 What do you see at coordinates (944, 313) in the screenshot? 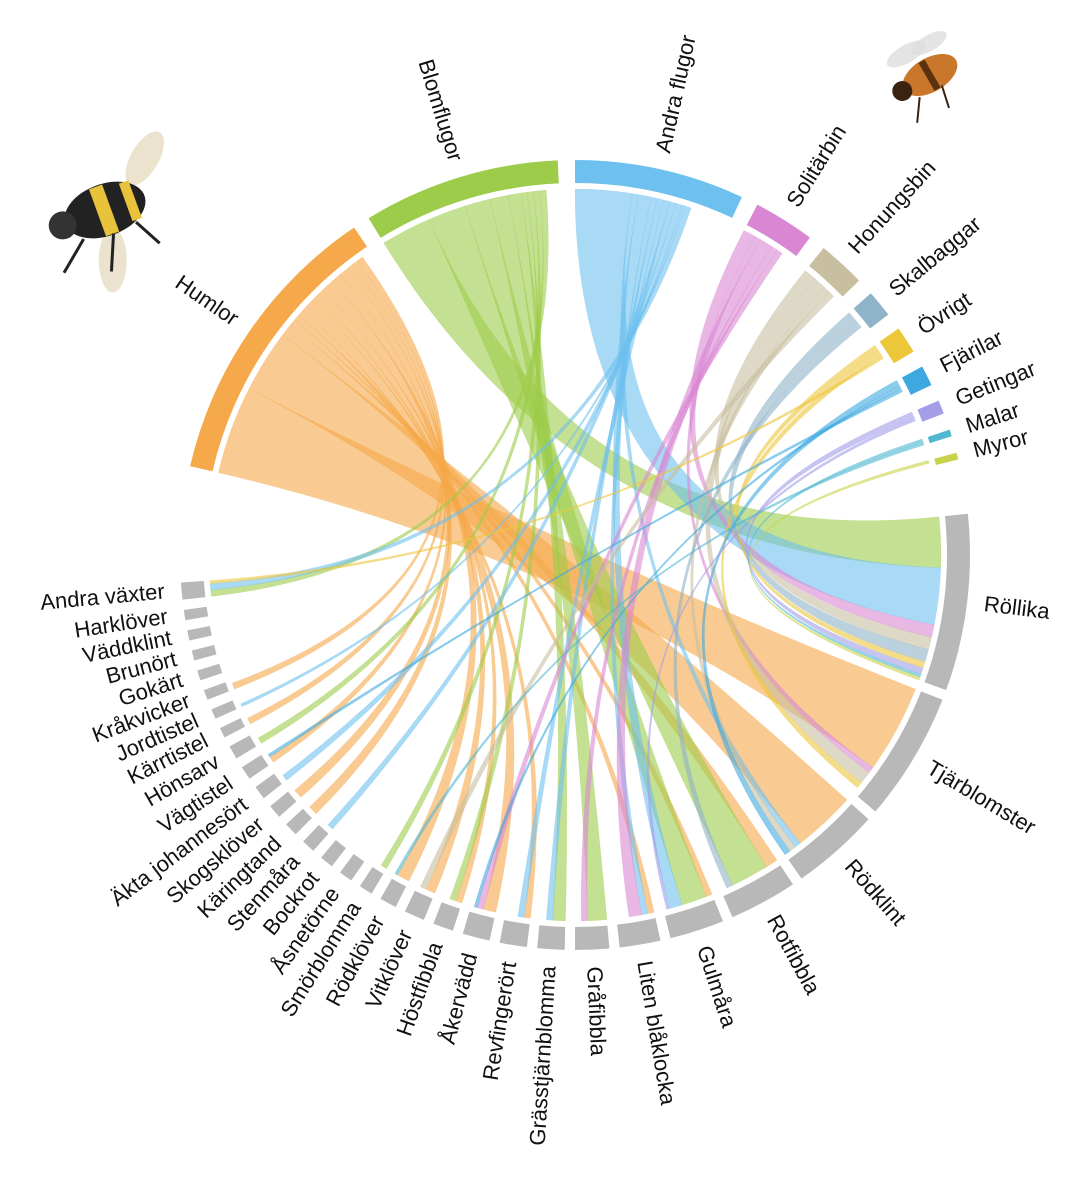
I see `insect-label: Övrigt` at bounding box center [944, 313].